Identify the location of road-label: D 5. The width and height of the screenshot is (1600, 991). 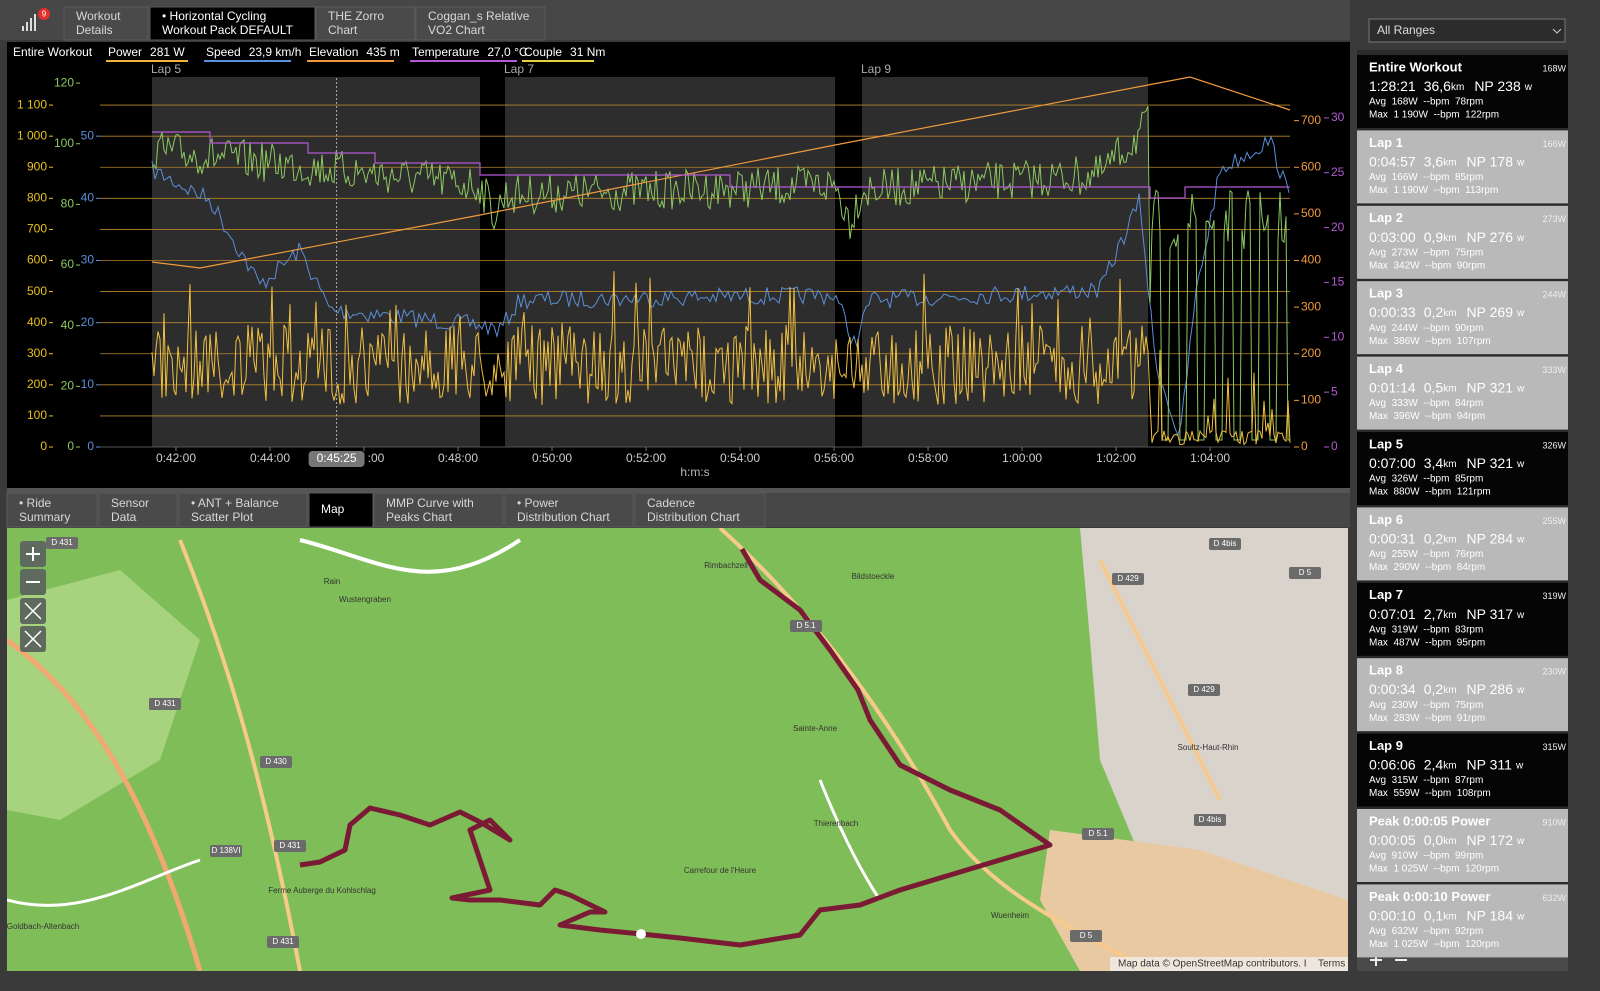
(1086, 935).